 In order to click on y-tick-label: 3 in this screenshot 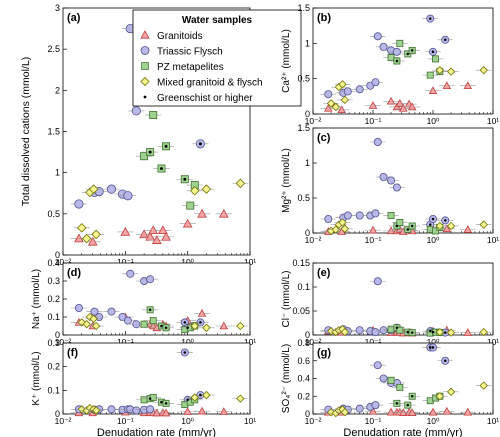, I will do `click(57, 8)`.